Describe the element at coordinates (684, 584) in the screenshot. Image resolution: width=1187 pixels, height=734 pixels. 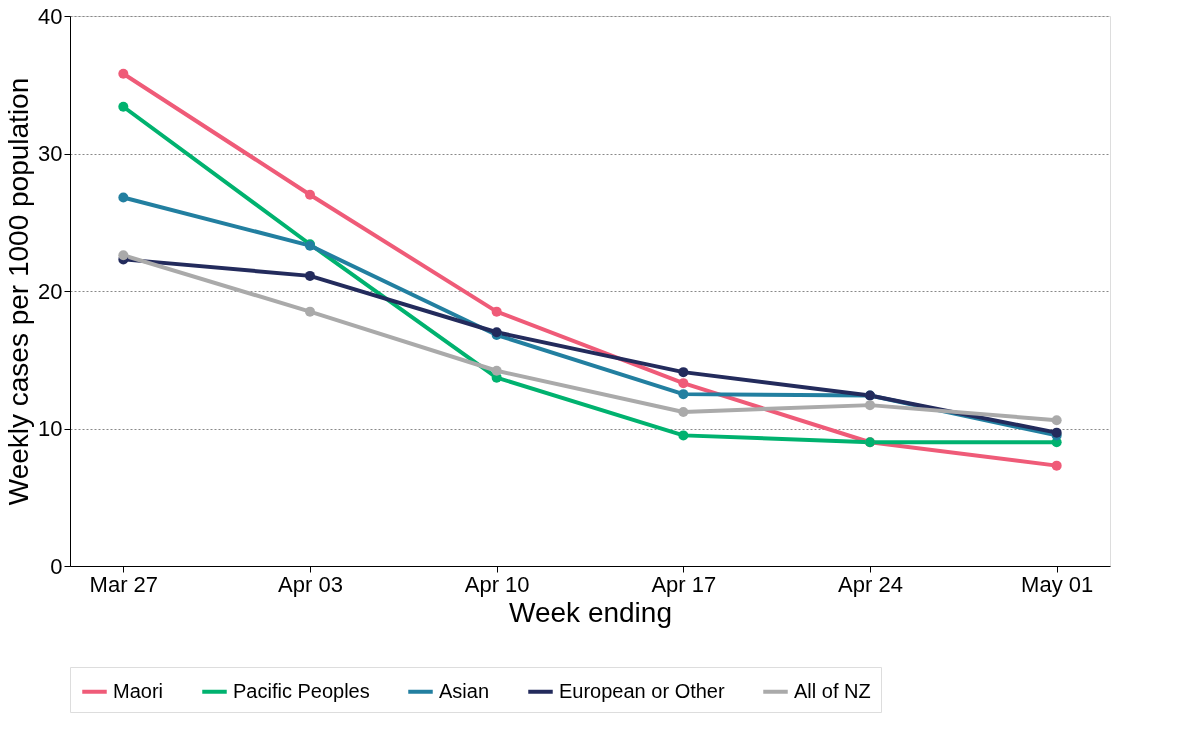
I see `x-tick-label: Apr 17` at that location.